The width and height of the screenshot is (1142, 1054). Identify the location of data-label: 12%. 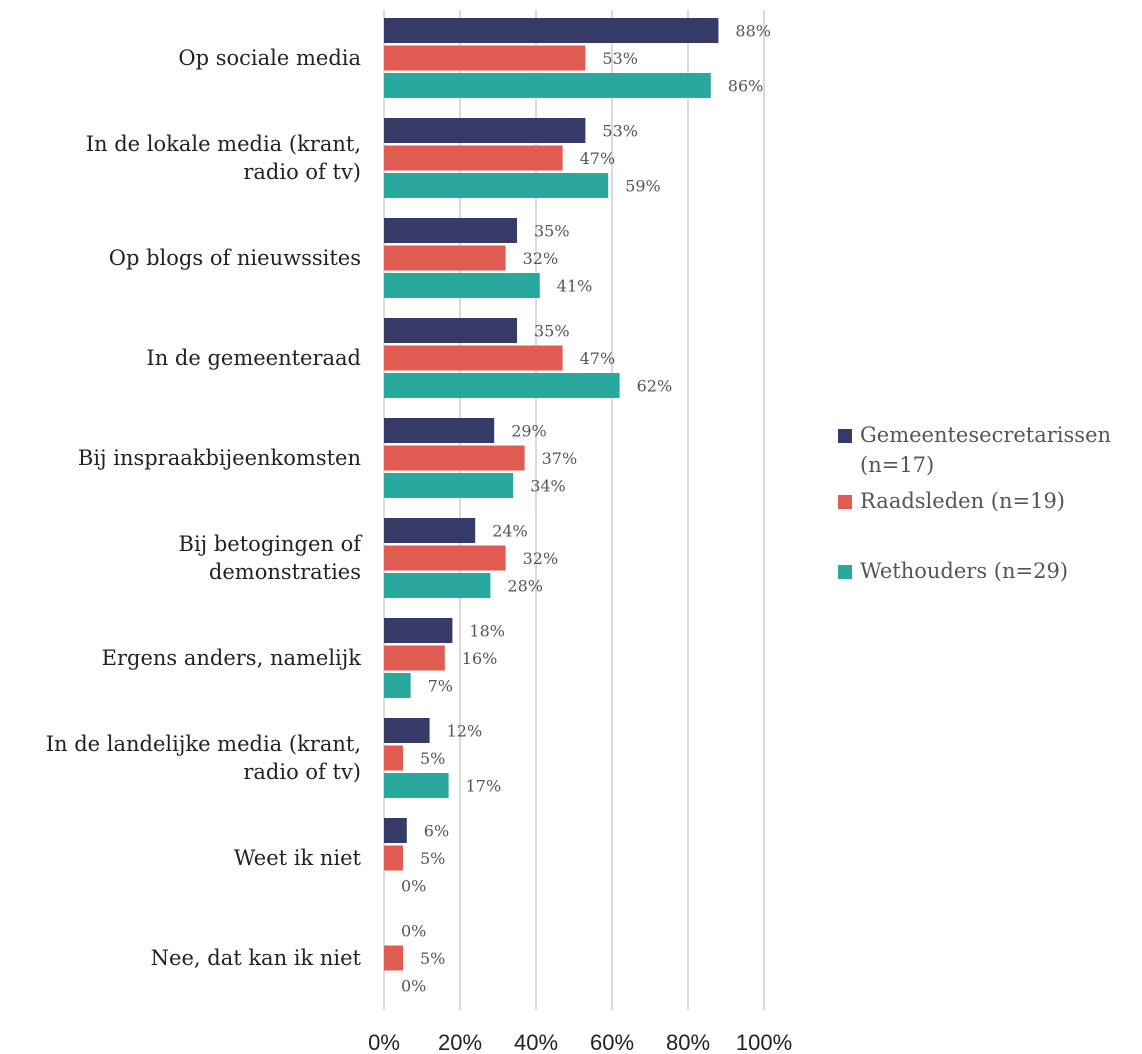
(465, 731).